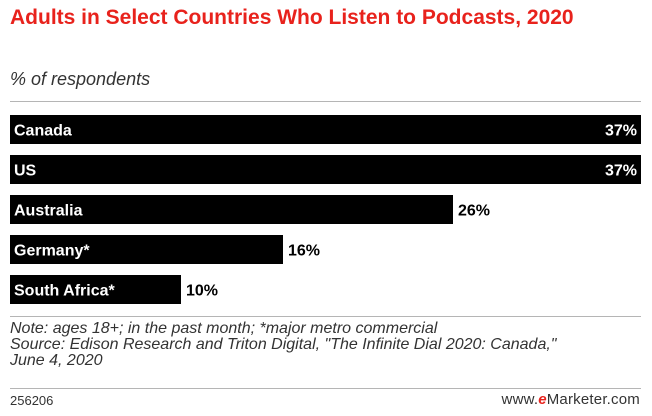 This screenshot has height=416, width=652. Describe the element at coordinates (80, 79) in the screenshot. I see `chart-subtitle: % of respondents` at that location.